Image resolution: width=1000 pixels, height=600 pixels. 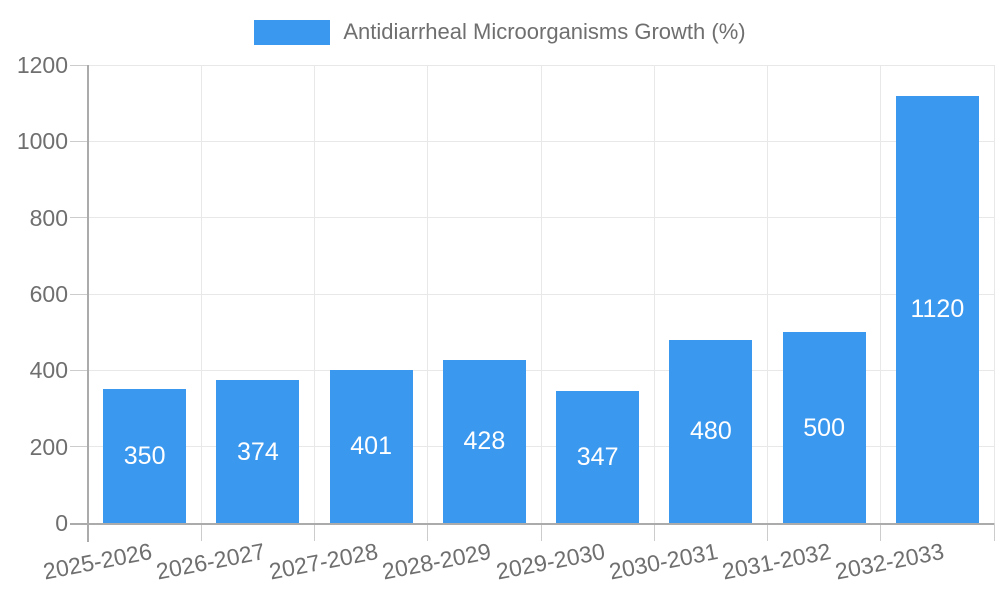 What do you see at coordinates (42, 141) in the screenshot?
I see `y-tick-label: 1000` at bounding box center [42, 141].